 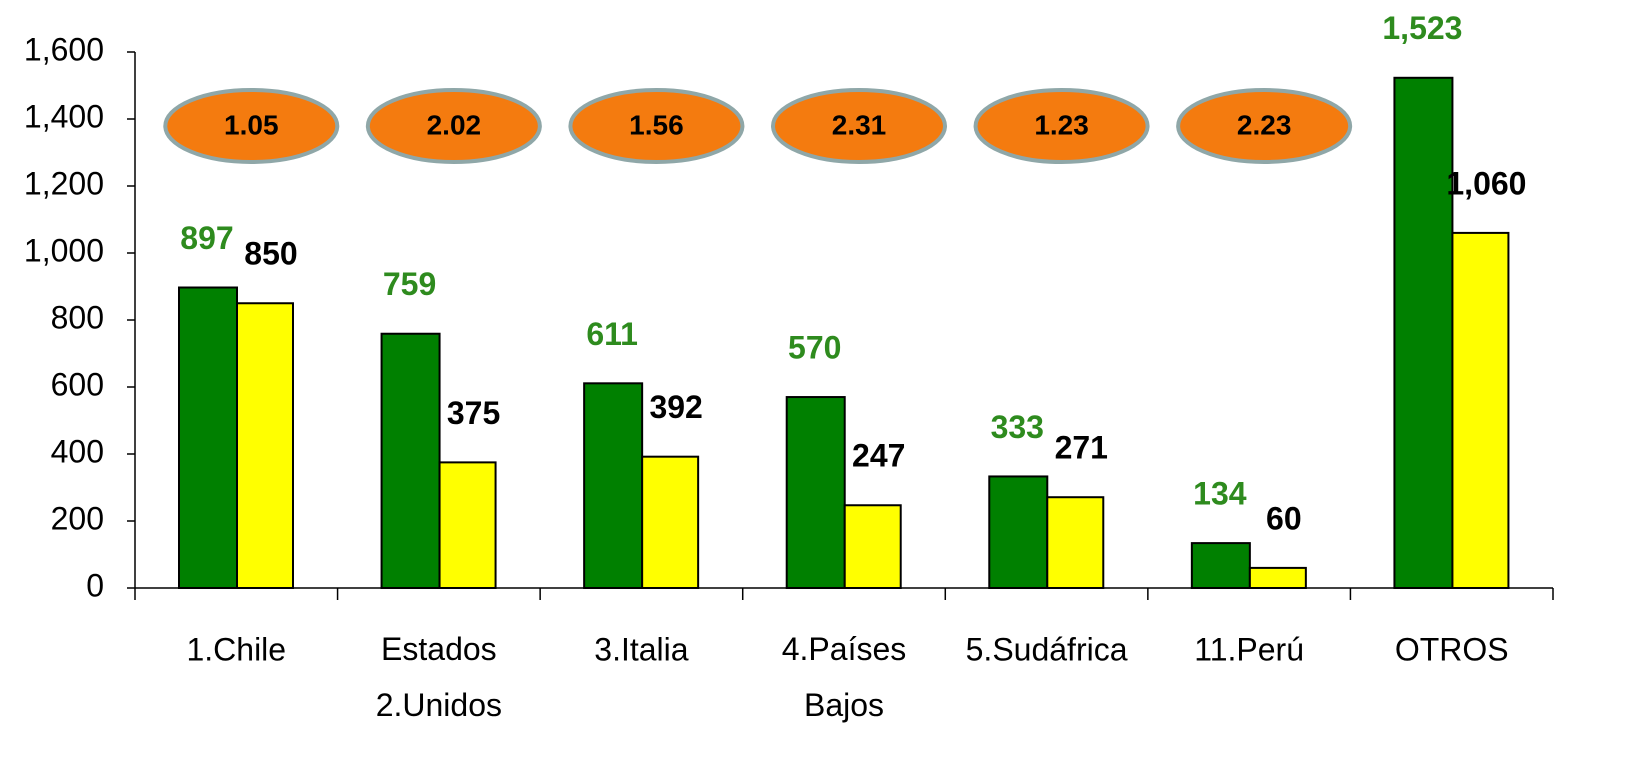 What do you see at coordinates (1249, 649) in the screenshot?
I see `x-tick-label: 11.Perú` at bounding box center [1249, 649].